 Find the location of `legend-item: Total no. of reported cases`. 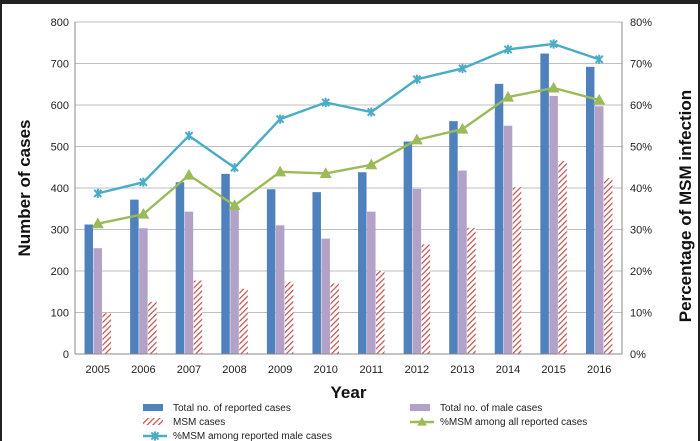

legend-item: Total no. of reported cases is located at coordinates (217, 408).